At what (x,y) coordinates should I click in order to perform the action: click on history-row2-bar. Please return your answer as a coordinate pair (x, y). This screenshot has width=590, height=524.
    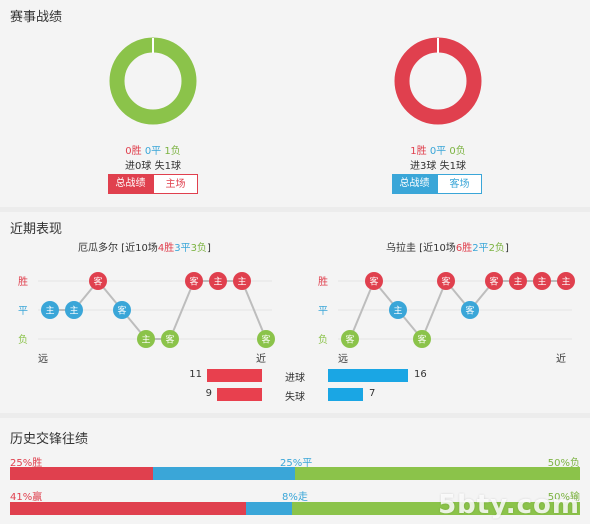
    Looking at the image, I should click on (295, 508).